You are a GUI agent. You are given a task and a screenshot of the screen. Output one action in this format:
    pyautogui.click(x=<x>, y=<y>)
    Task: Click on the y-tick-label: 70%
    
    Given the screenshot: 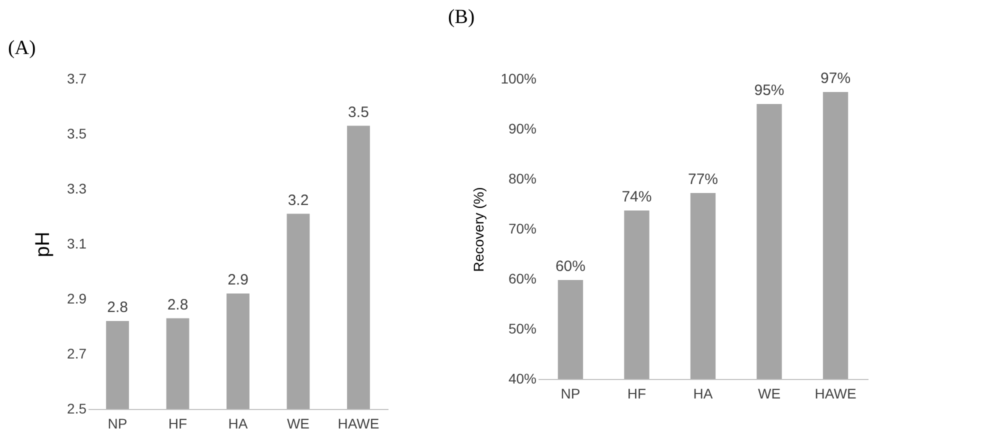 What is the action you would take?
    pyautogui.click(x=522, y=228)
    